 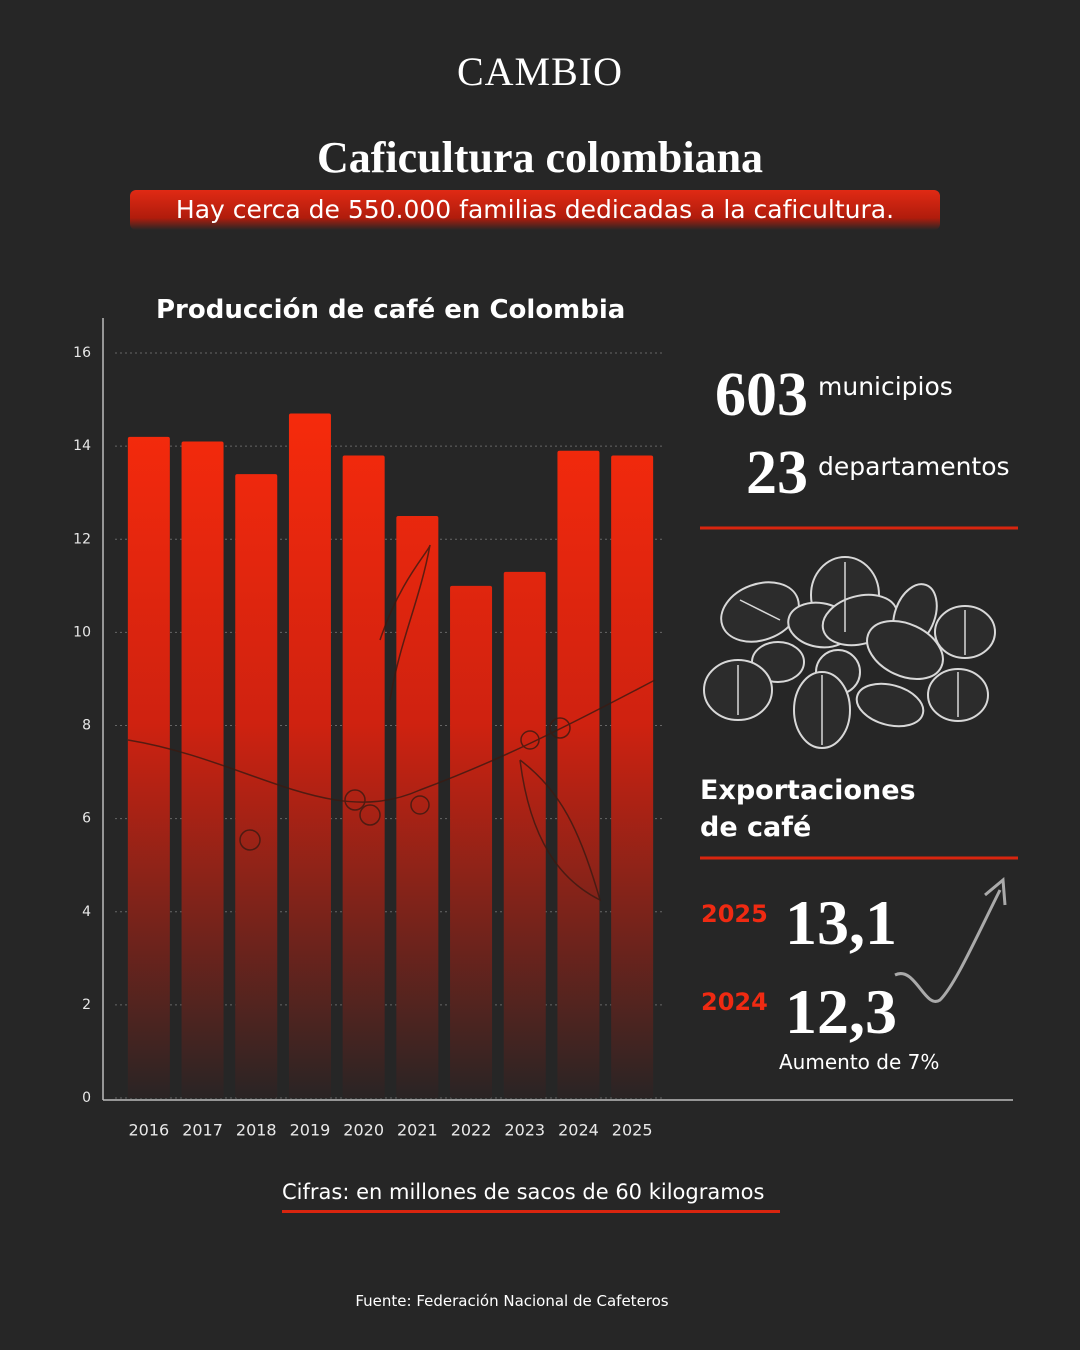 I want to click on x-tick-label: 2016, so click(x=148, y=1130).